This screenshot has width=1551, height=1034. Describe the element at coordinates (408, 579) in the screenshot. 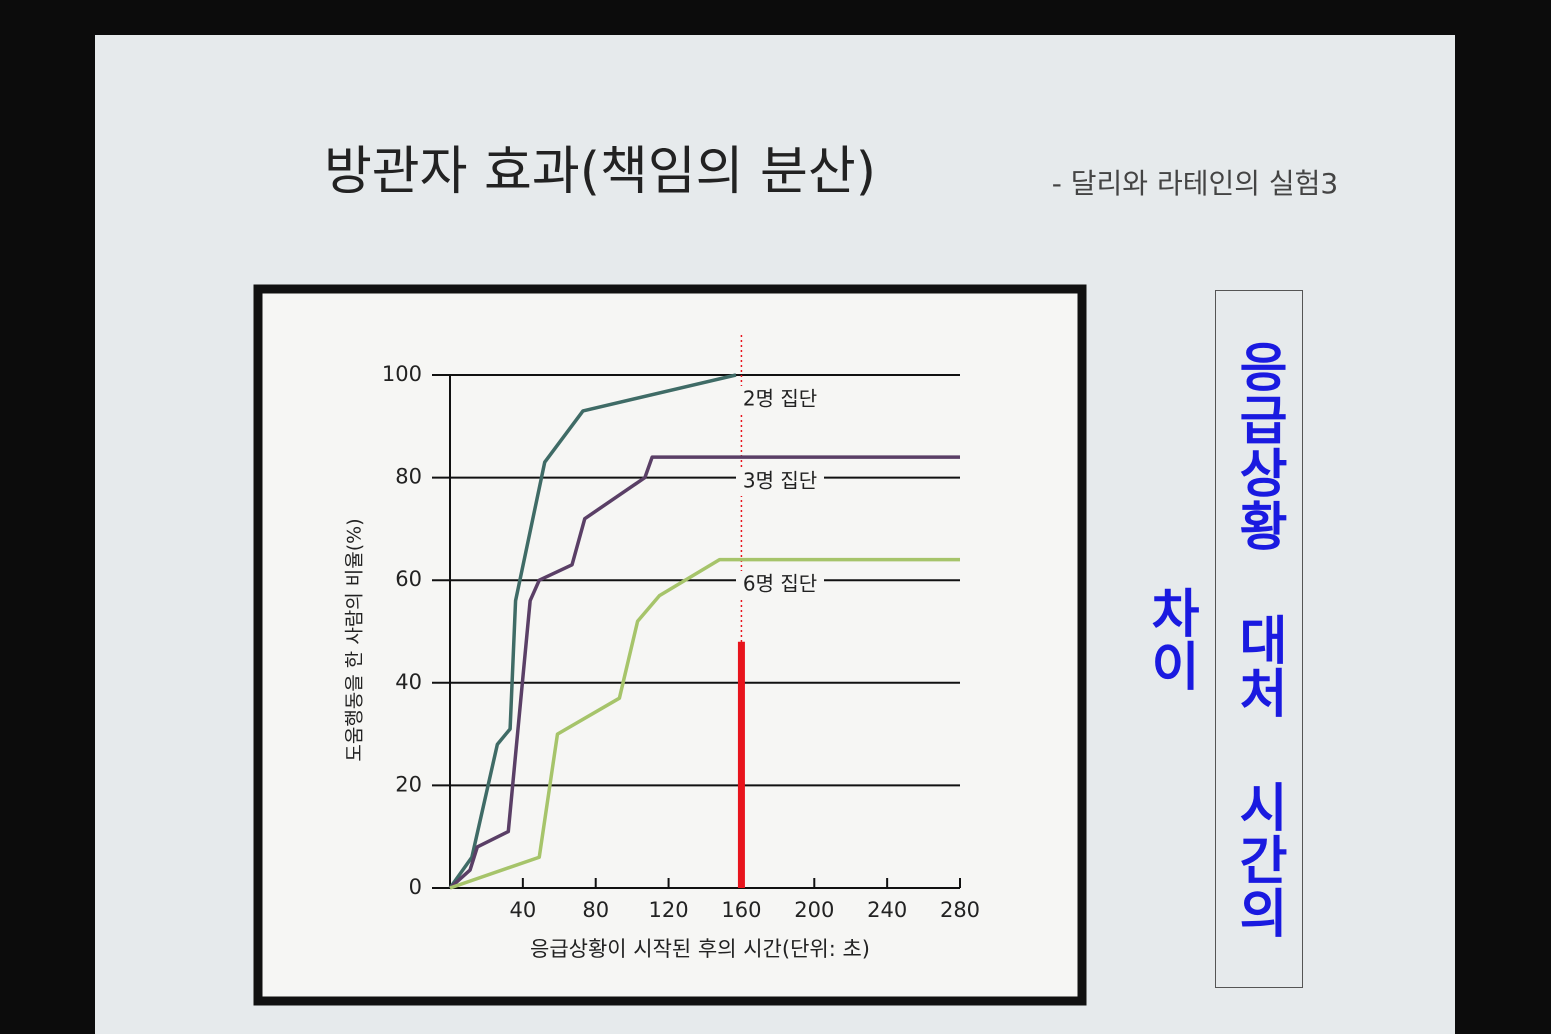

I see `y-tick-label: 60` at that location.